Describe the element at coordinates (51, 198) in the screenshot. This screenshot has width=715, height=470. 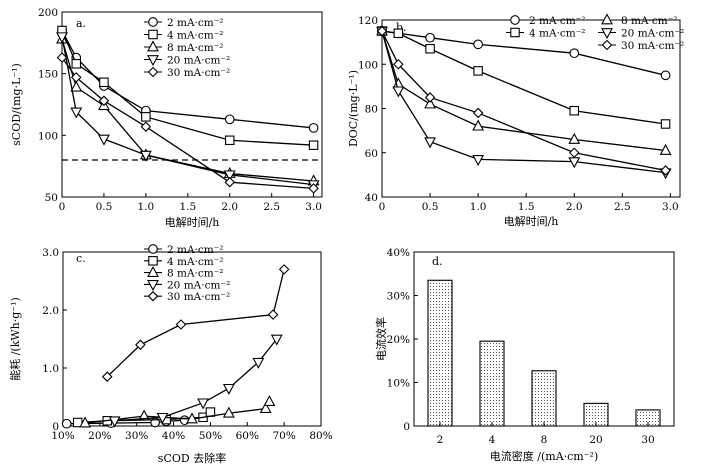
I see `y-tick-label: 50` at that location.